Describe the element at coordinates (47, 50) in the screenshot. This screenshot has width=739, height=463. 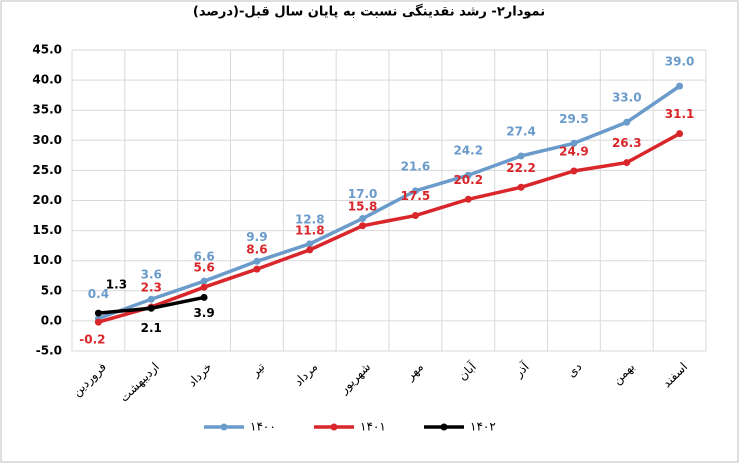
I see `y-tick-label: 45.0` at that location.